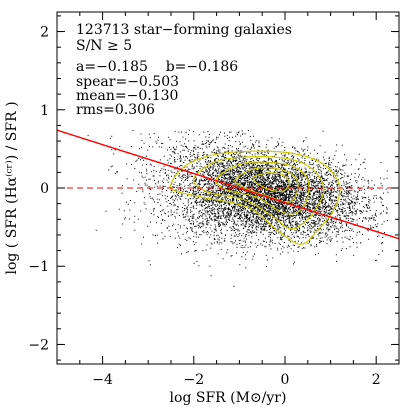 The image size is (407, 407). Describe the element at coordinates (115, 110) in the screenshot. I see `annotation-rms: rms=0.306` at that location.